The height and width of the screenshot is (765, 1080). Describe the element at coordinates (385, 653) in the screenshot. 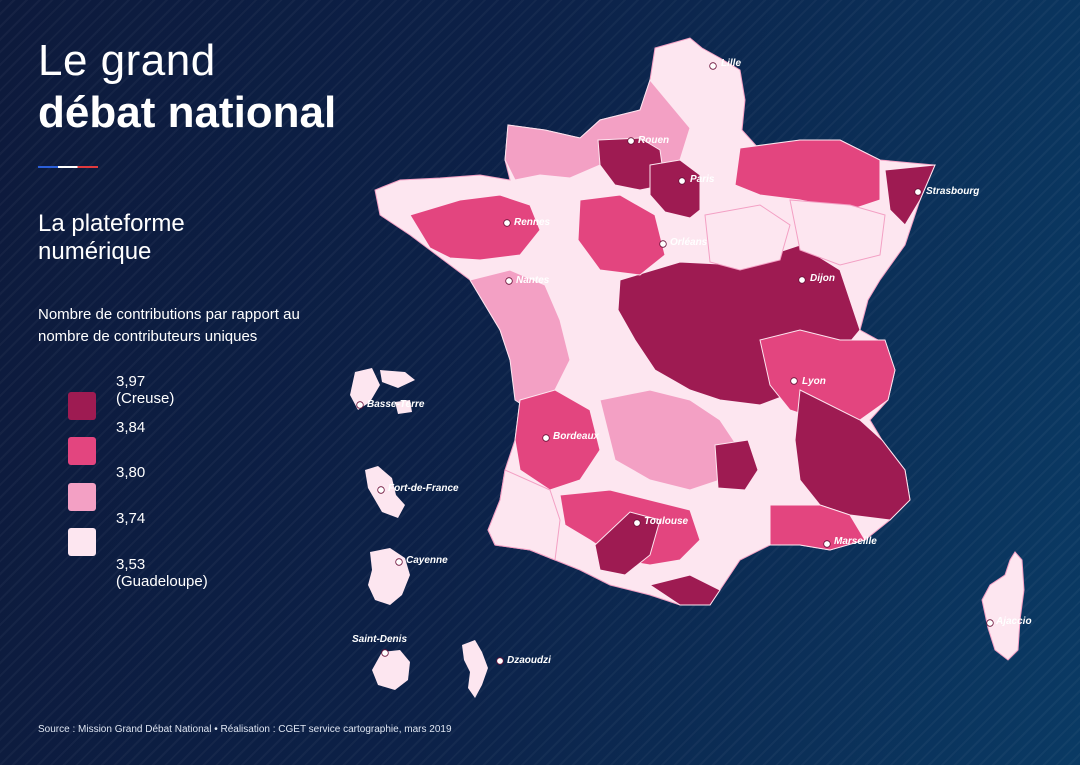

I see `city-dot-saint-denis` at that location.